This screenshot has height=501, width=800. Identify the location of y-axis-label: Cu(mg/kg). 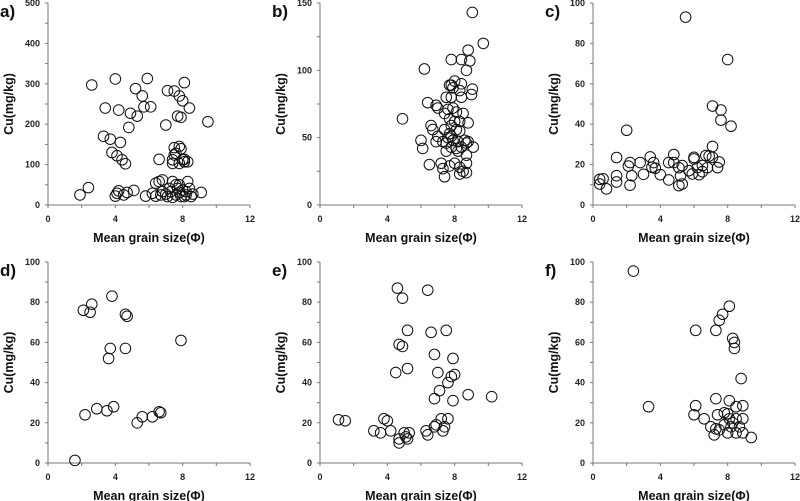
(281, 104).